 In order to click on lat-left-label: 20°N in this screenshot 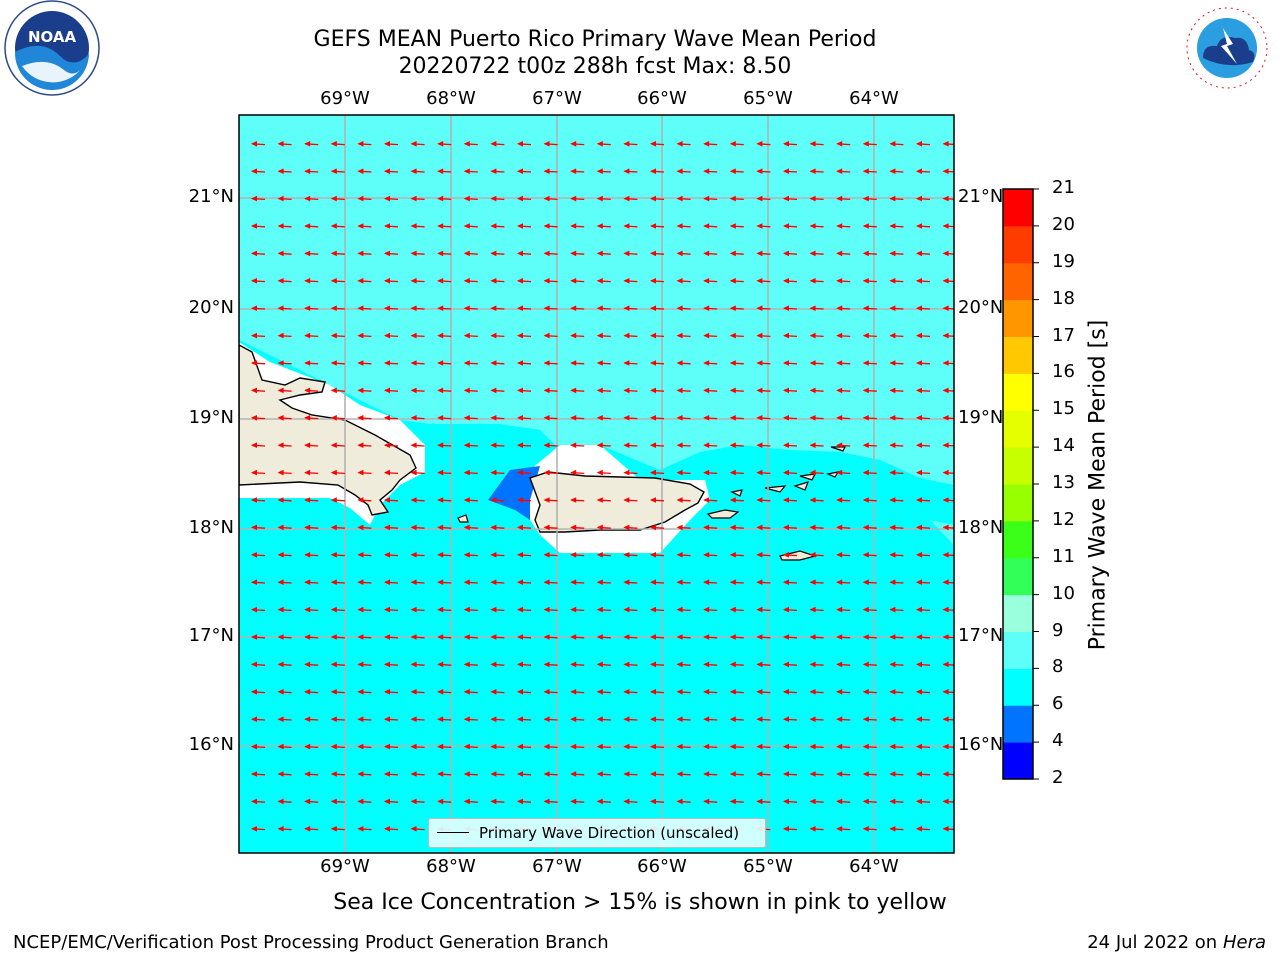, I will do `click(211, 307)`.